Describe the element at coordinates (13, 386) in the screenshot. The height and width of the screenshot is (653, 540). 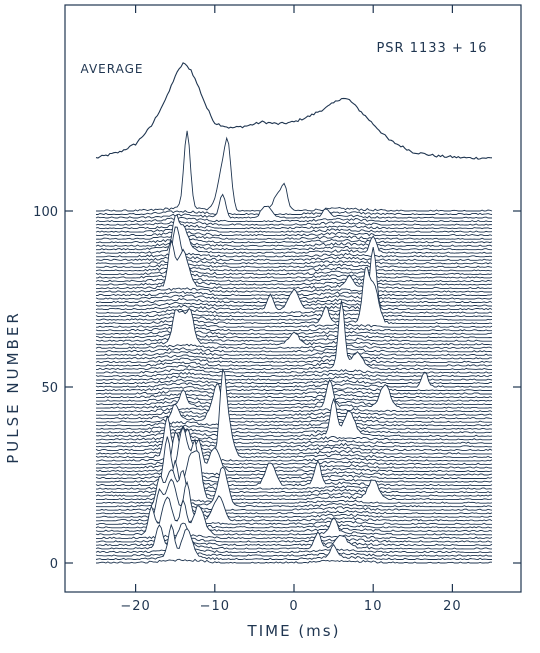
I see `y-axis-label: PULSE NUMBER` at that location.